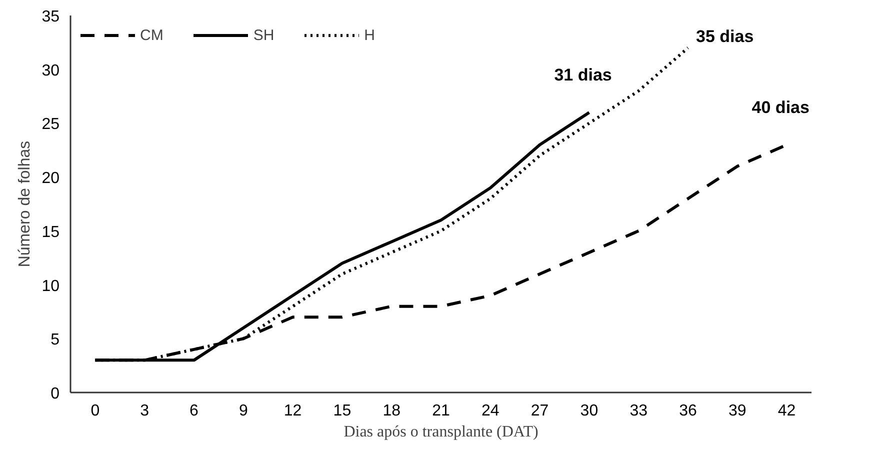  Describe the element at coordinates (51, 17) in the screenshot. I see `y-tick-label: 35` at that location.